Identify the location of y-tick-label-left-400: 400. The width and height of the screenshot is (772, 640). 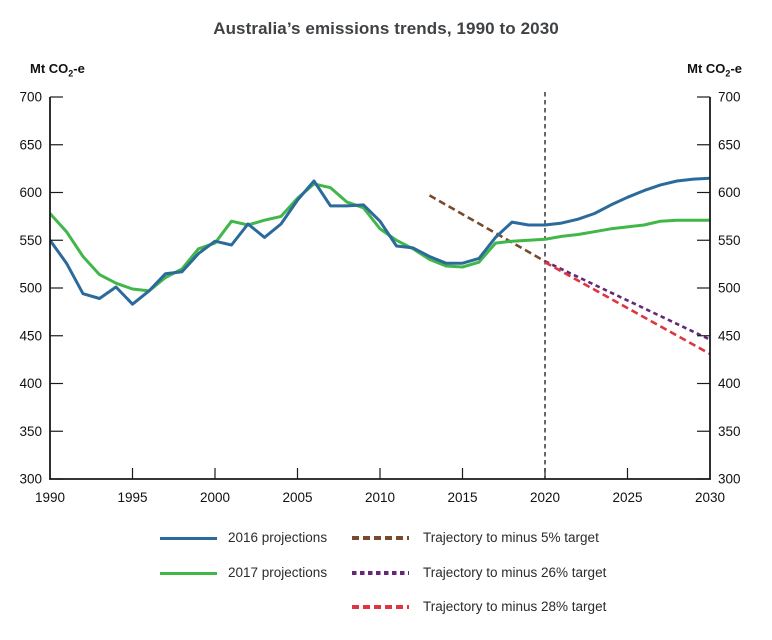
(30, 383).